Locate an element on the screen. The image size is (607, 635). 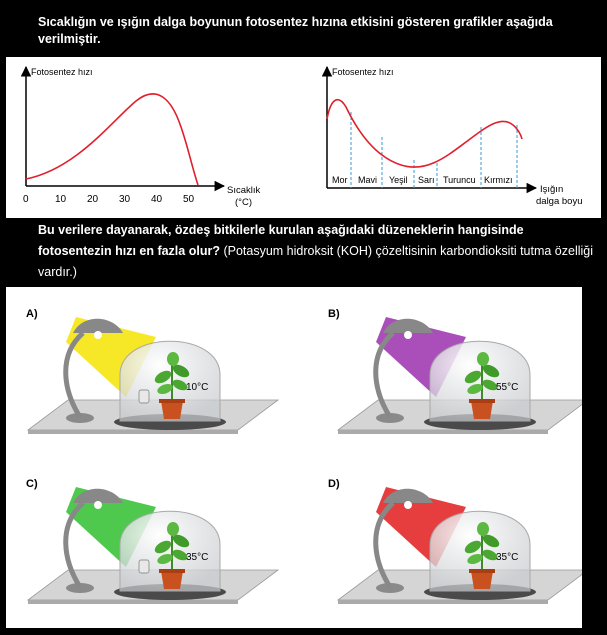
g1-tick-30: 30 is located at coordinates (125, 199).